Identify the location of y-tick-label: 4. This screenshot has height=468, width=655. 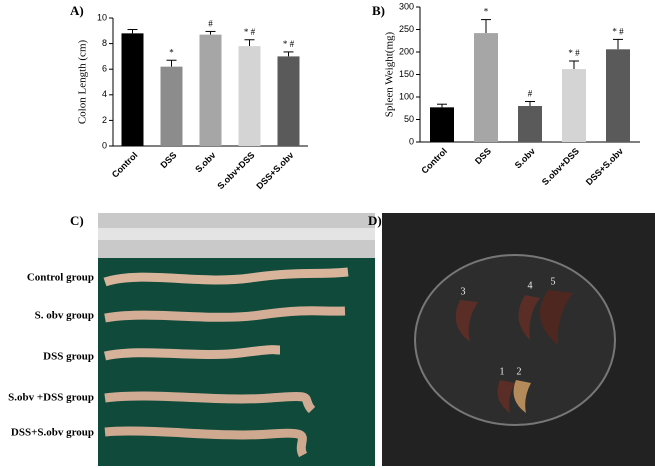
(104, 94).